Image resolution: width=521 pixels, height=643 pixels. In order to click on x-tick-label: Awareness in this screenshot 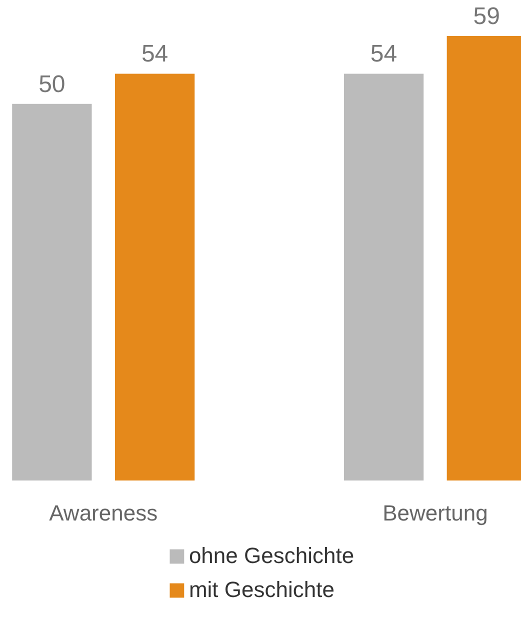, I will do `click(103, 513)`.